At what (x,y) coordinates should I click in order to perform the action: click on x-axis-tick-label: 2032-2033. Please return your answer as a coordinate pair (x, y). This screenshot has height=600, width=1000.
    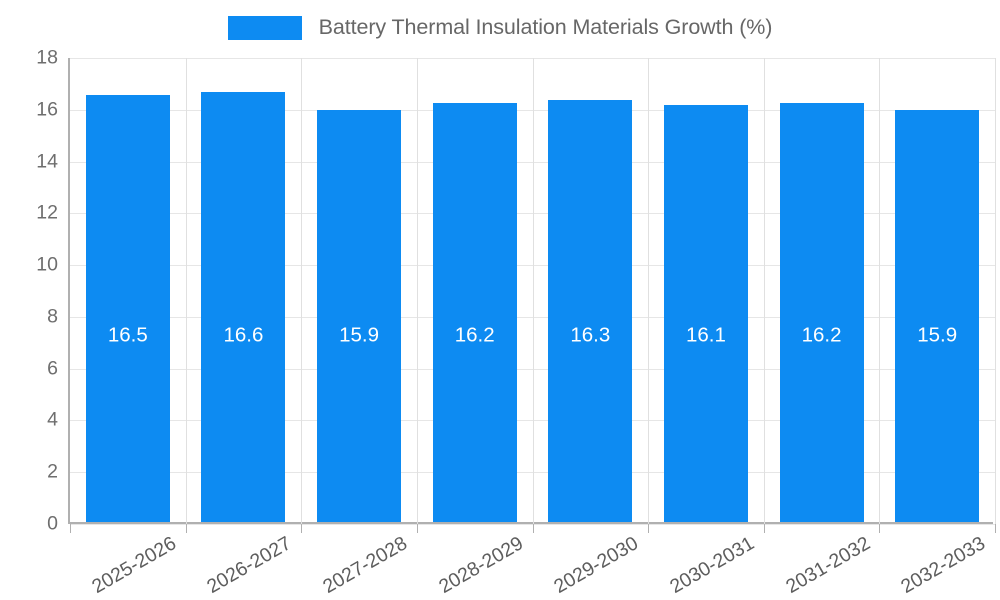
    Looking at the image, I should click on (943, 565).